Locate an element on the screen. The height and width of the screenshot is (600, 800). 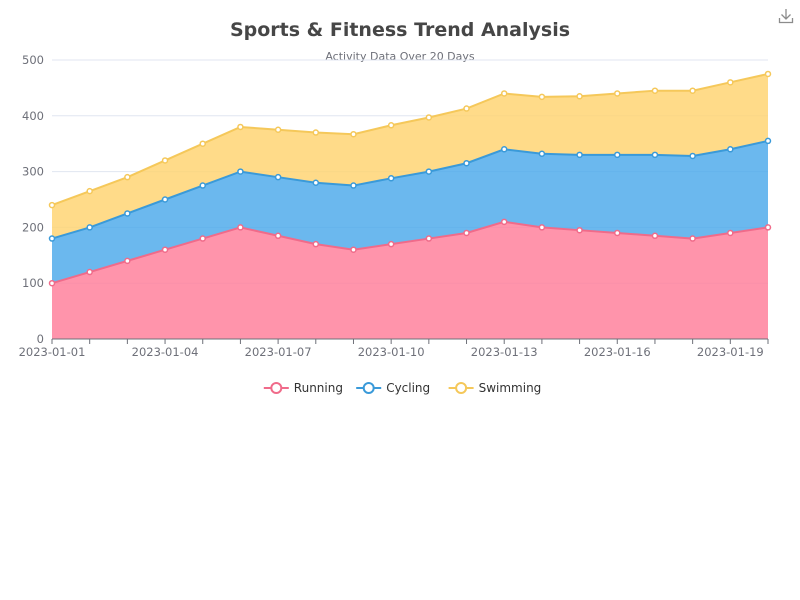
y-tick-label: 500 is located at coordinates (33, 60).